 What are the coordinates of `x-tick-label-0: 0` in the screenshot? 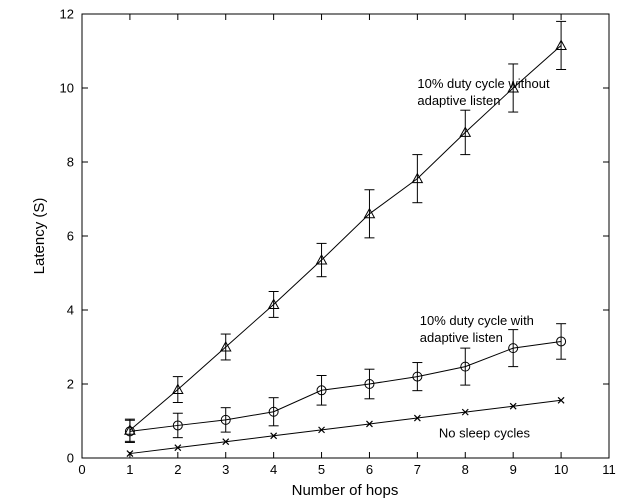 It's located at (81, 469).